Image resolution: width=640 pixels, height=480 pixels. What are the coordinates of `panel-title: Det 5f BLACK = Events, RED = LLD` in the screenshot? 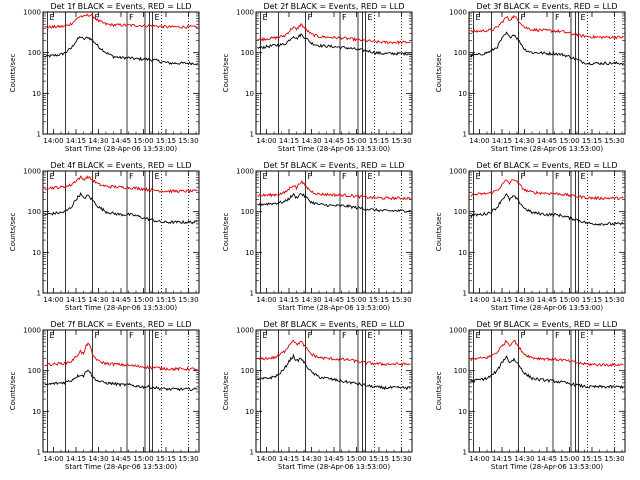 It's located at (333, 165).